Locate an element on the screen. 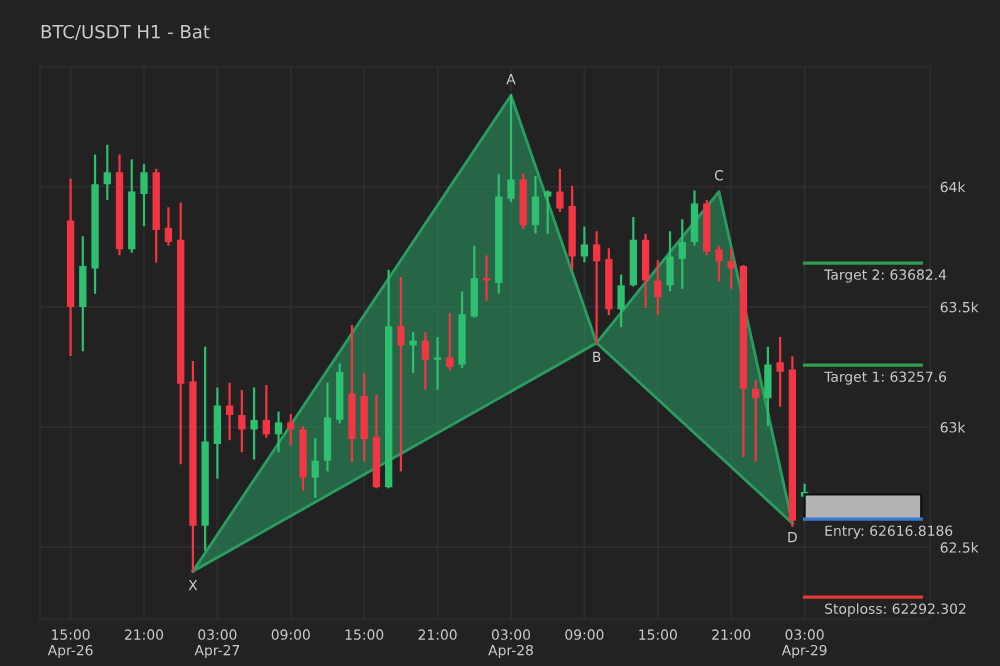 The image size is (1000, 666). chart-title: BTC/USDT H1 - Bat is located at coordinates (125, 32).